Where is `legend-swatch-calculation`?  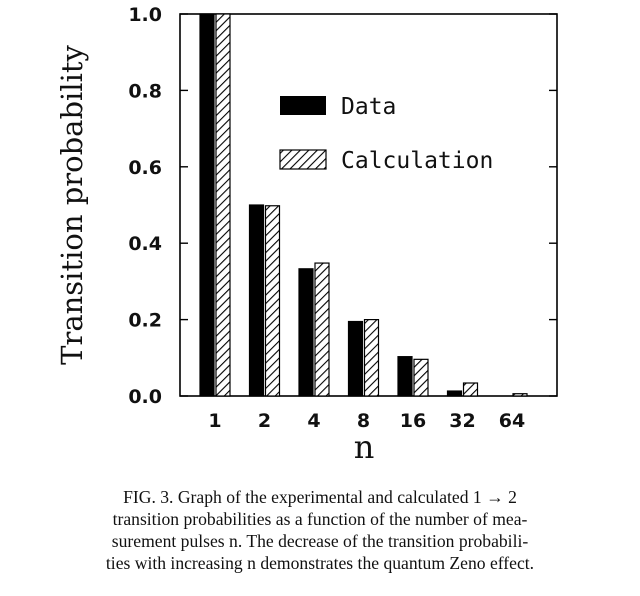
legend-swatch-calculation is located at coordinates (303, 159).